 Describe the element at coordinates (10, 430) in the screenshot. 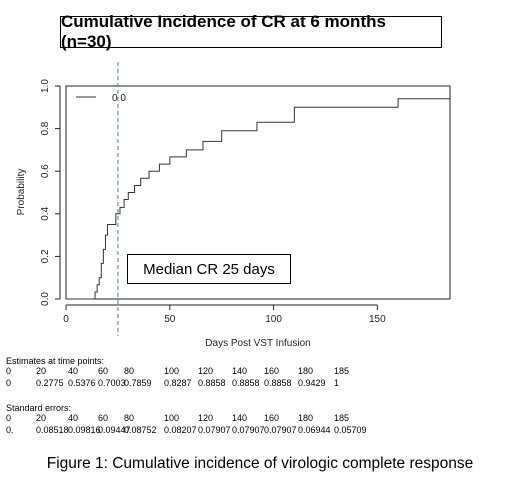

I see `table-cell: 0.` at that location.